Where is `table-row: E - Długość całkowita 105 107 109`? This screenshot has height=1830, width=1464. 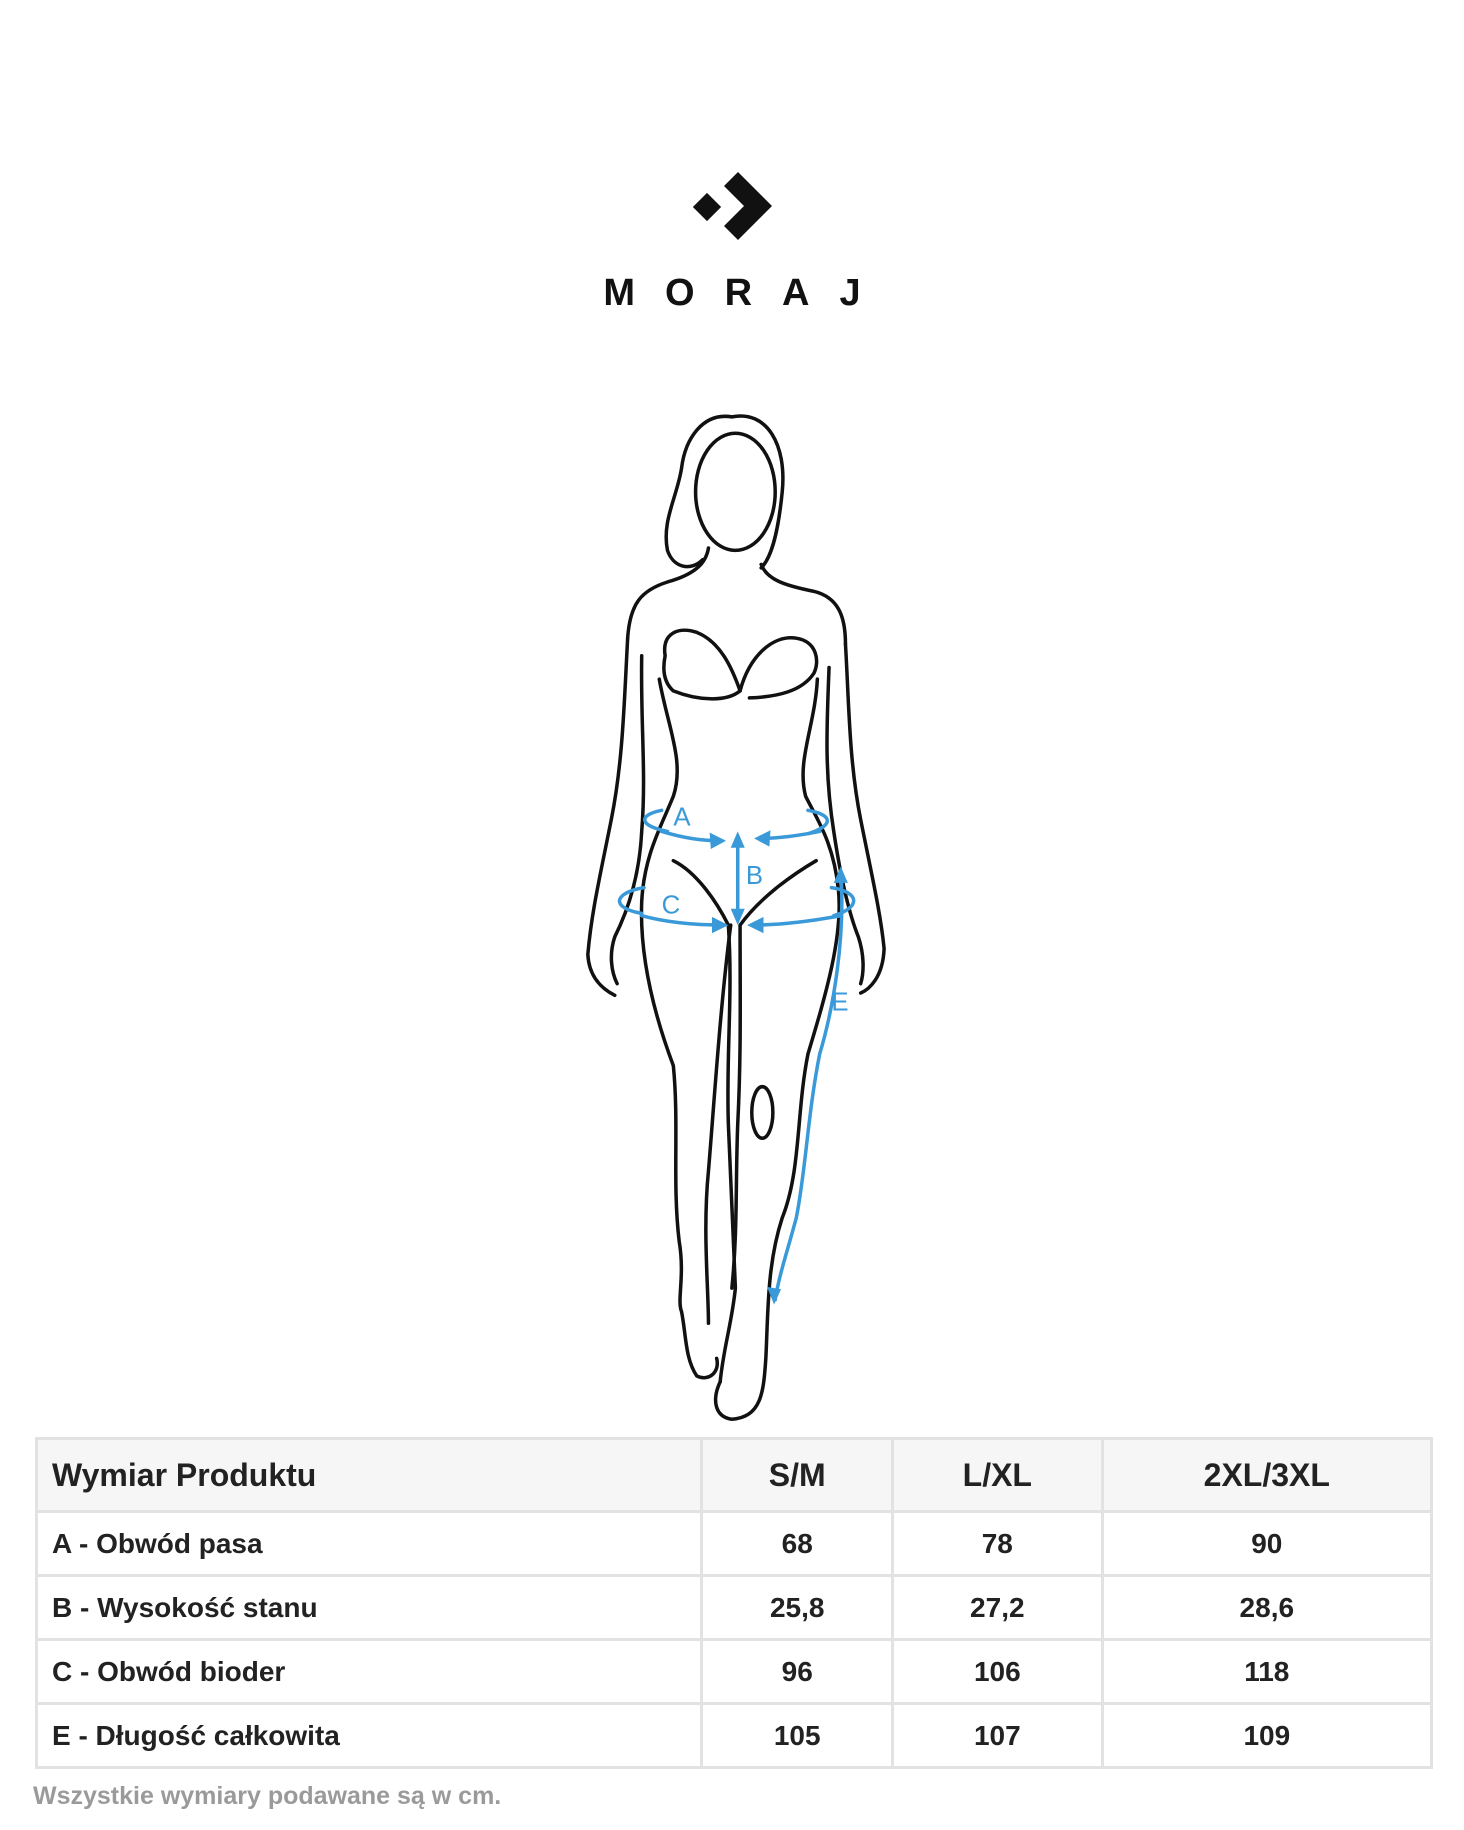
table-row: E - Długość całkowita 105 107 109 is located at coordinates (734, 1735).